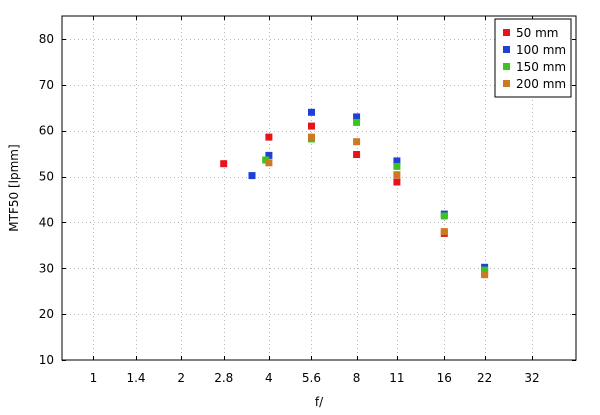  Describe the element at coordinates (531, 378) in the screenshot. I see `x-tick-label: 32` at that location.